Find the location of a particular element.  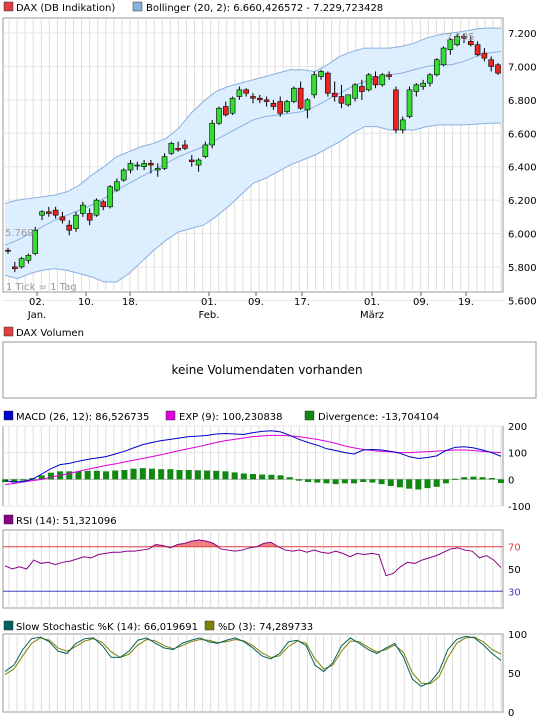

volume-plot-frame is located at coordinates (269, 370).